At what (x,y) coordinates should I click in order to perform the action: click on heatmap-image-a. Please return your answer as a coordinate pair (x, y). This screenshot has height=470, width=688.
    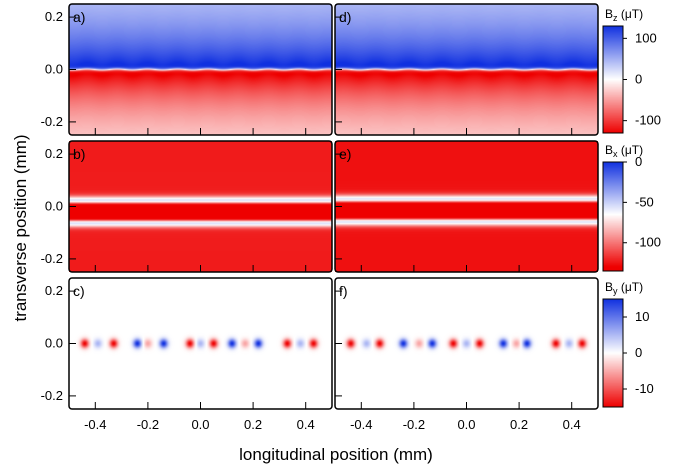
    Looking at the image, I should click on (200, 69).